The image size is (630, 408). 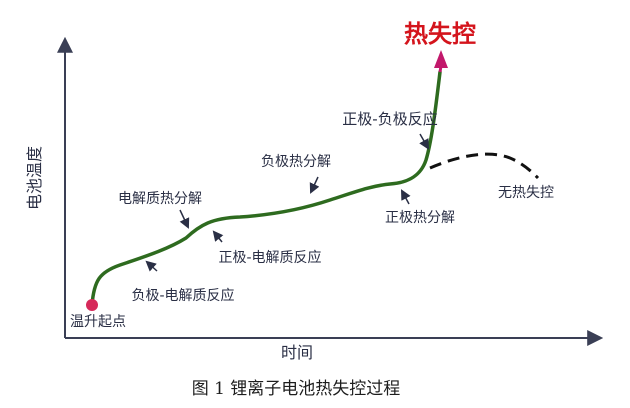 What do you see at coordinates (160, 199) in the screenshot?
I see `label-electrolyte-decomposition: 电解质热分解` at bounding box center [160, 199].